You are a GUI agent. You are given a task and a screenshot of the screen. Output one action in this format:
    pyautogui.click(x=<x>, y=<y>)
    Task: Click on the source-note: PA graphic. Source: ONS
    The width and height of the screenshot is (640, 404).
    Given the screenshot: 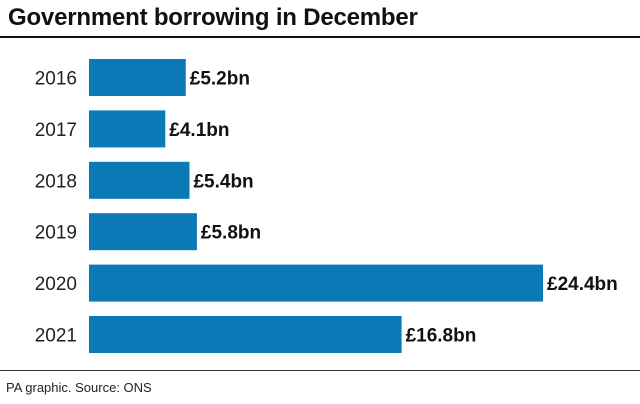 What is the action you would take?
    pyautogui.click(x=79, y=387)
    